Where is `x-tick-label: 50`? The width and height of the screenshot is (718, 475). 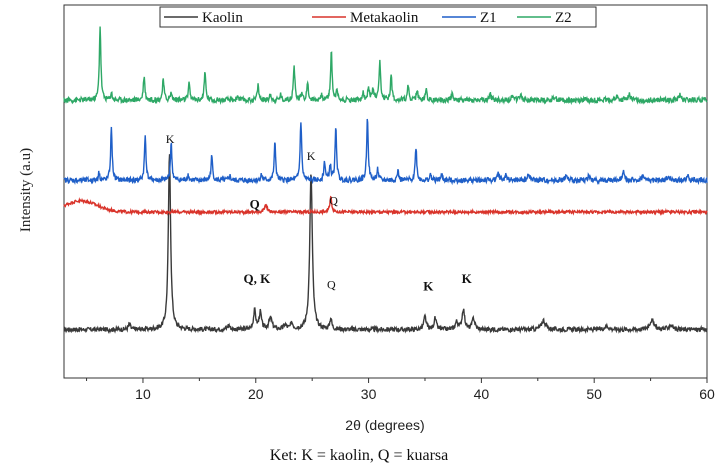 x-tick-label: 50 is located at coordinates (594, 394).